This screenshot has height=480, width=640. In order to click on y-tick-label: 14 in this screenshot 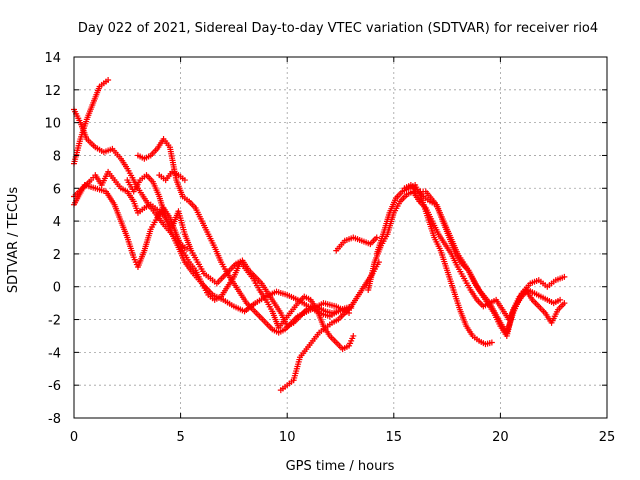, I will do `click(52, 58)`.